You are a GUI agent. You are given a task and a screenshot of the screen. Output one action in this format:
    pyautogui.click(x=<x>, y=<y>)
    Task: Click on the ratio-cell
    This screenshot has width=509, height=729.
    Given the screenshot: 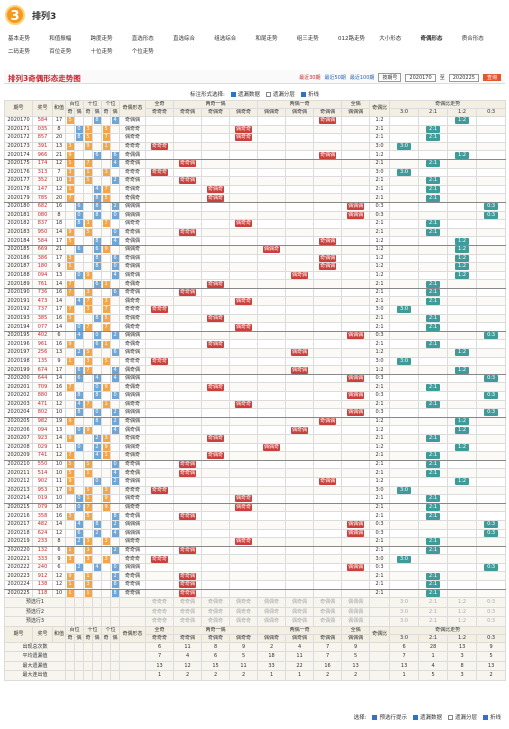 What is the action you would take?
    pyautogui.click(x=491, y=361)
    